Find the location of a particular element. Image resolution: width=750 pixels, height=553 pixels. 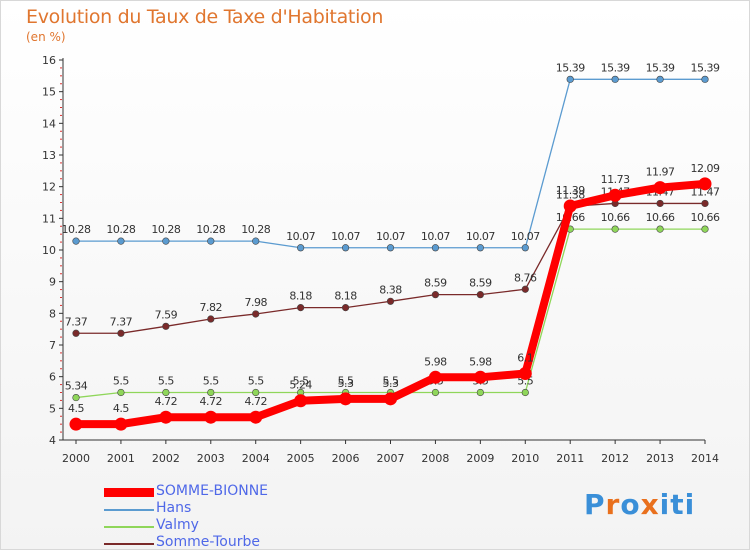

logo-letter: r is located at coordinates (613, 504).